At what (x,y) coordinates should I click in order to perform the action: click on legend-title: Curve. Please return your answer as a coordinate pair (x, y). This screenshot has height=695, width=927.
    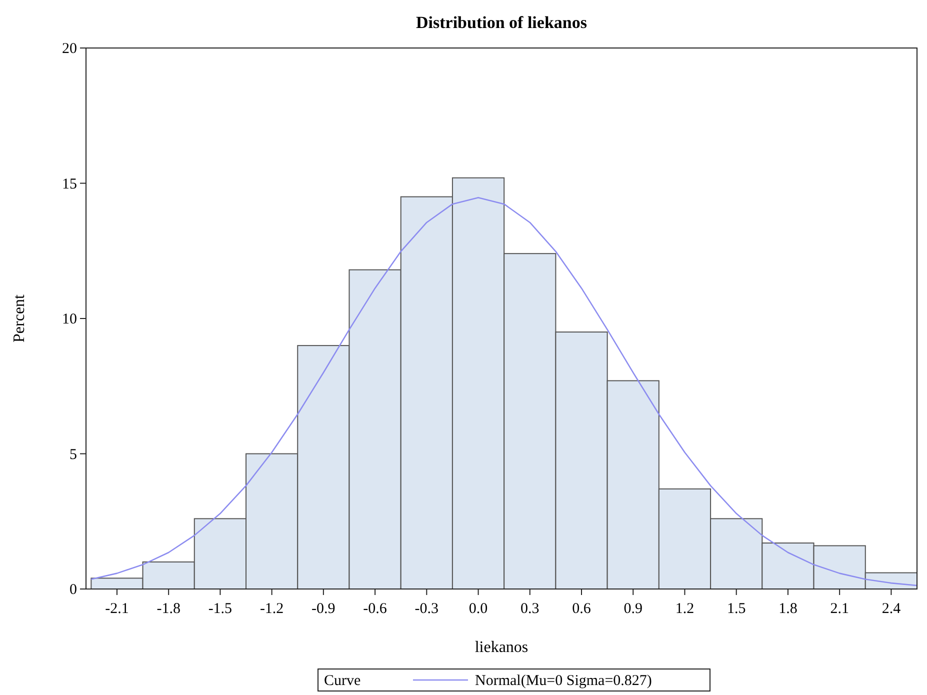
    Looking at the image, I should click on (342, 681).